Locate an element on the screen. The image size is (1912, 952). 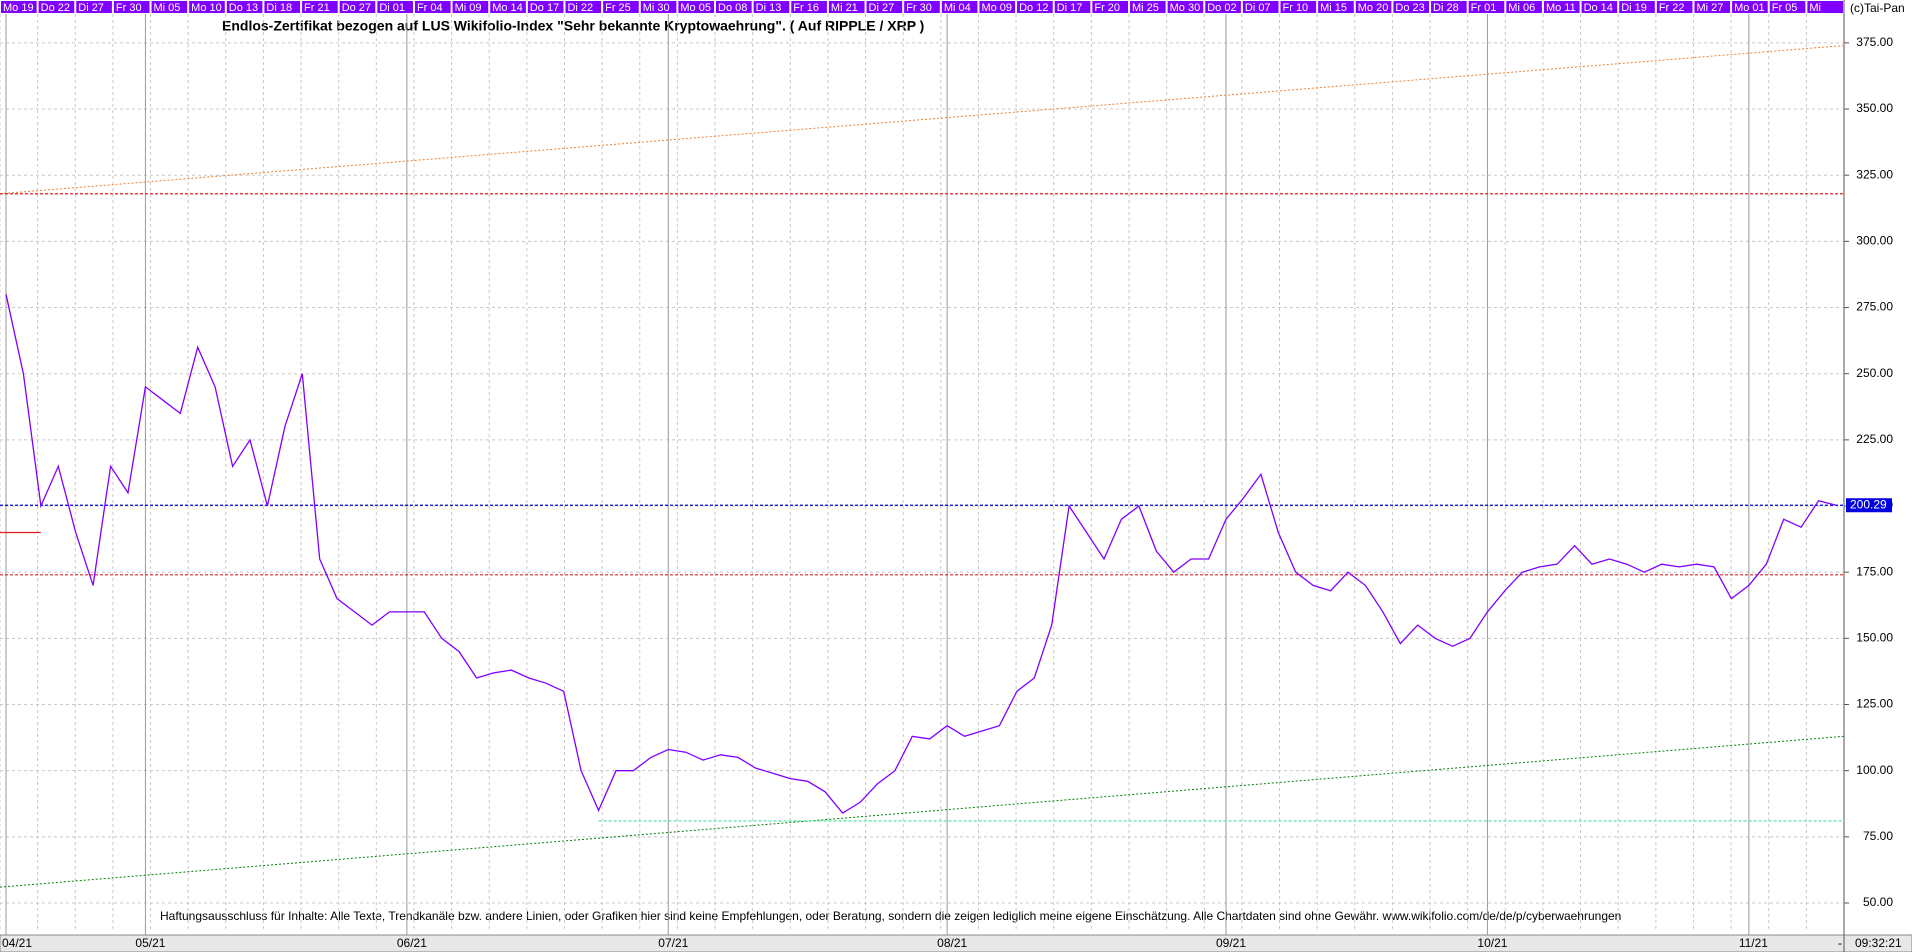
day-label: Do 12 is located at coordinates (1033, 8).